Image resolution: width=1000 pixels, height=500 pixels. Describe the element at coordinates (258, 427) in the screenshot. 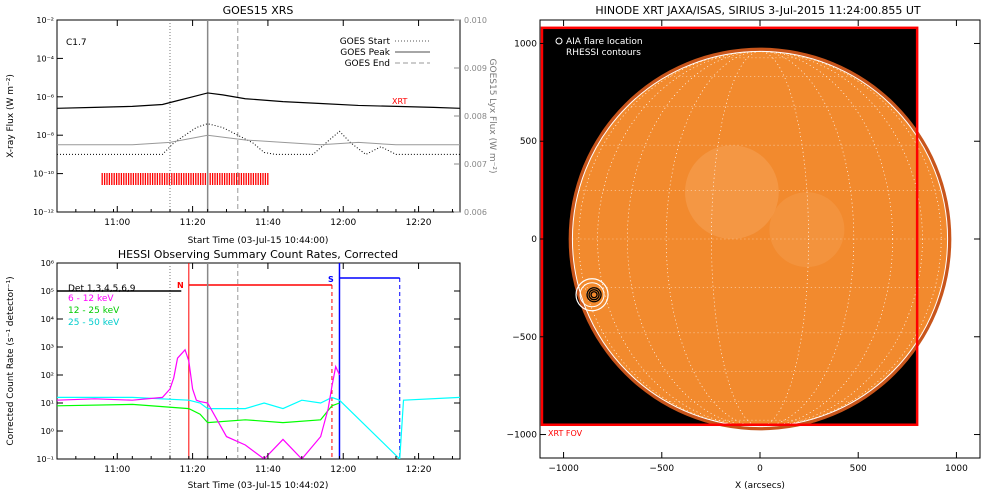

I see `hessi-25-50kev-line` at that location.